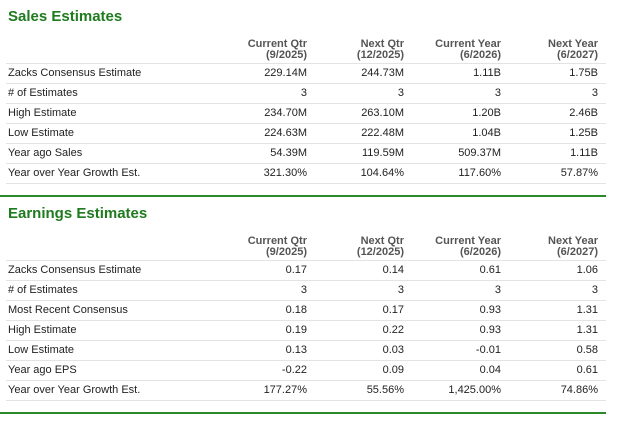 The width and height of the screenshot is (620, 425). Describe the element at coordinates (285, 133) in the screenshot. I see `cell-value: 224.63M` at that location.